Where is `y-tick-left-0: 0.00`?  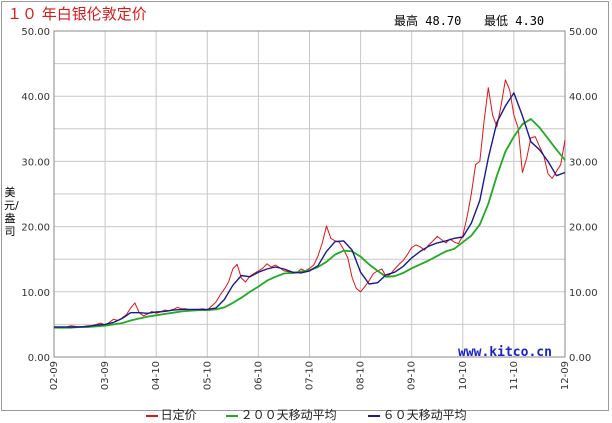 y-tick-left-0: 0.00 is located at coordinates (39, 358).